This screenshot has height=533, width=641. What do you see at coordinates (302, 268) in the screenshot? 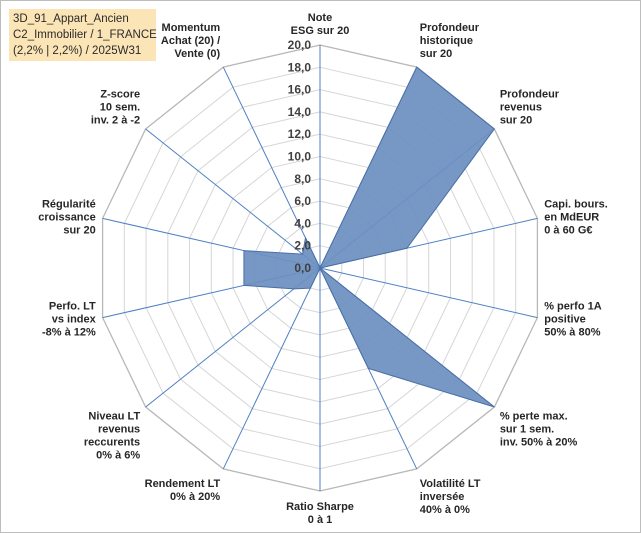
I see `axis-tick-label: 0,0` at bounding box center [302, 268].